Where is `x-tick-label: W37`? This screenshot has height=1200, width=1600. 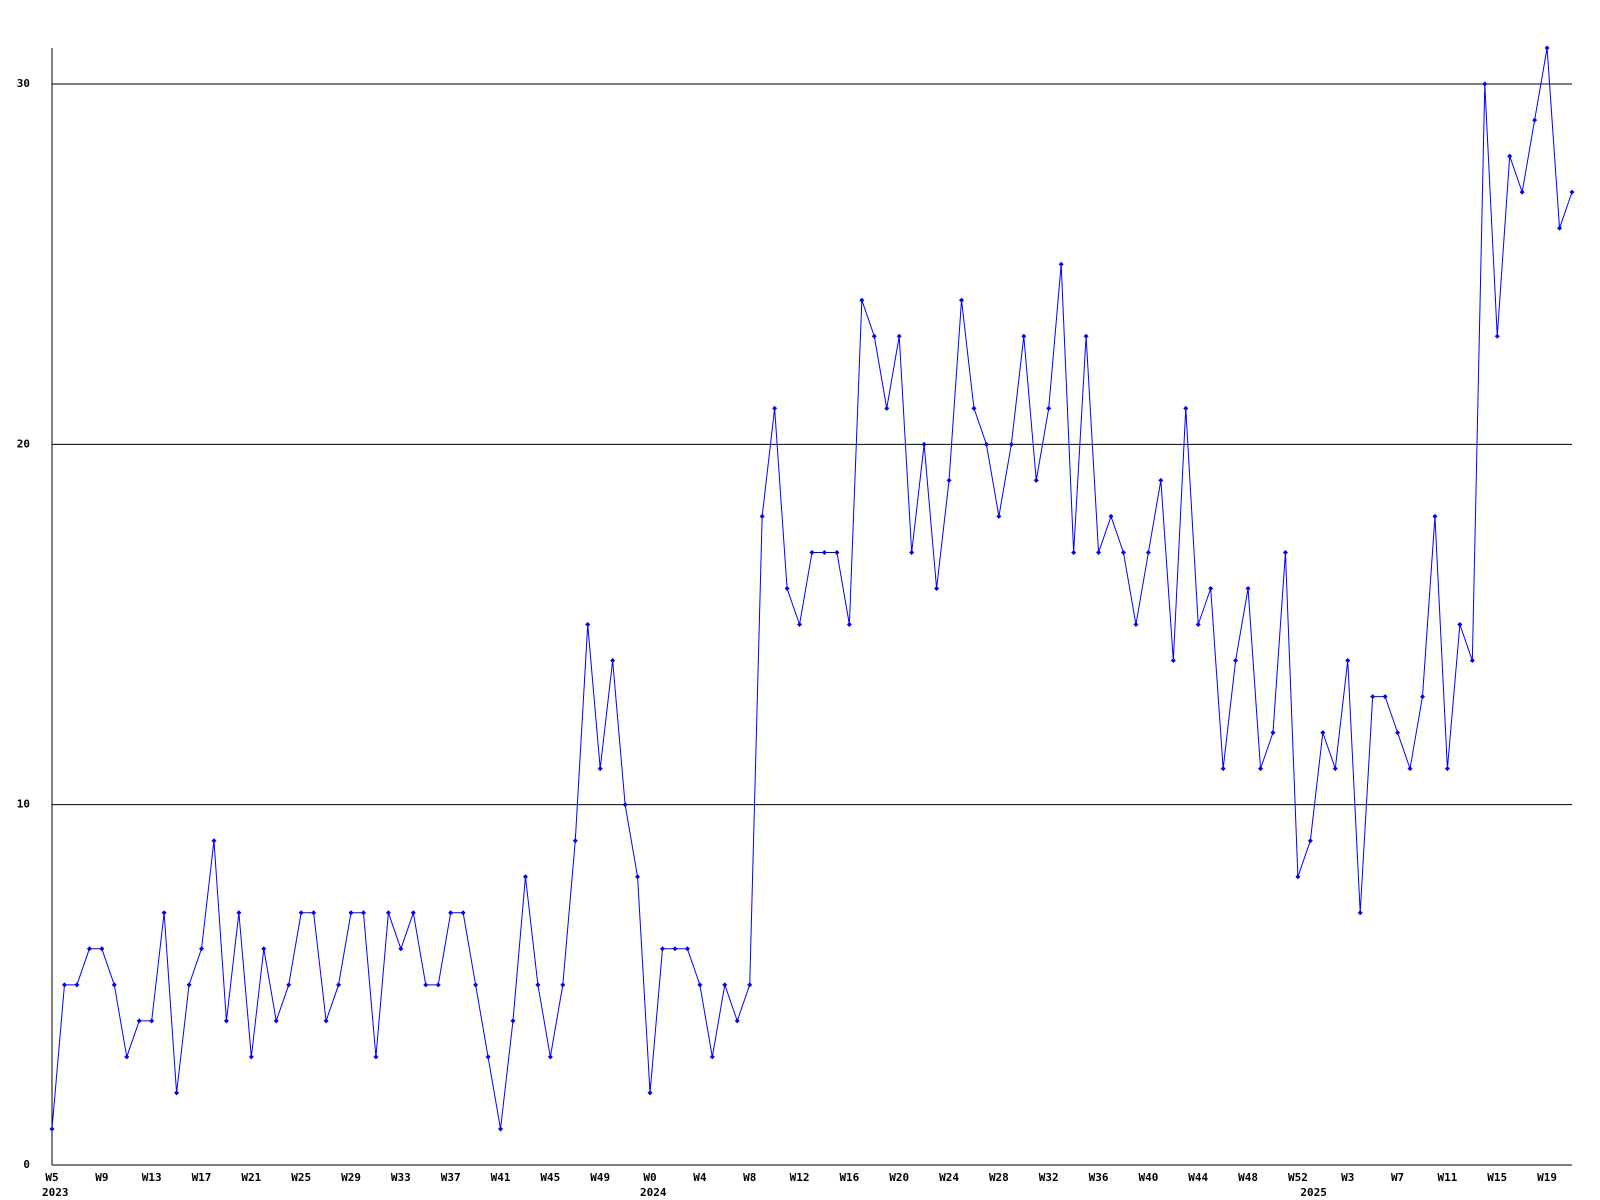
x-tick-label: W37 is located at coordinates (451, 1177).